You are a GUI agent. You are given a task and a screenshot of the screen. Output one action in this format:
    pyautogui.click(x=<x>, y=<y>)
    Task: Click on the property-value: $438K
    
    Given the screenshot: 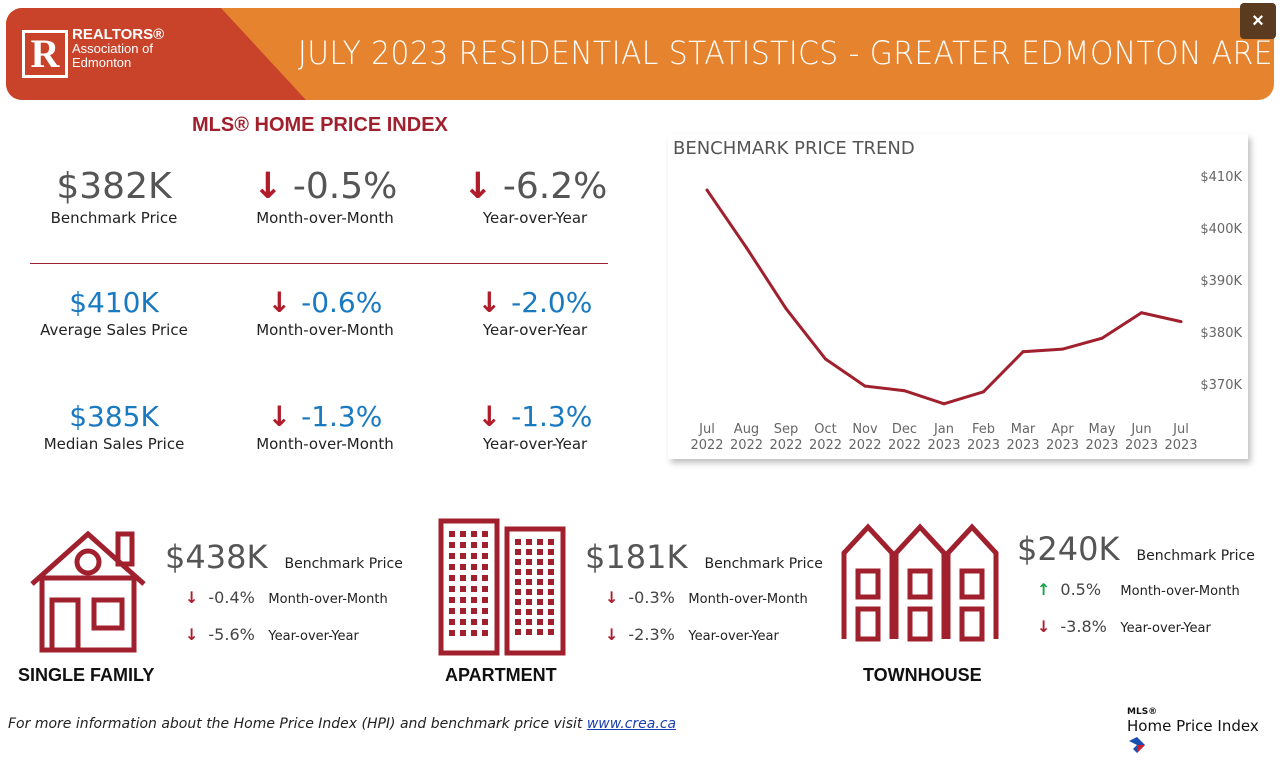 What is the action you would take?
    pyautogui.click(x=216, y=557)
    